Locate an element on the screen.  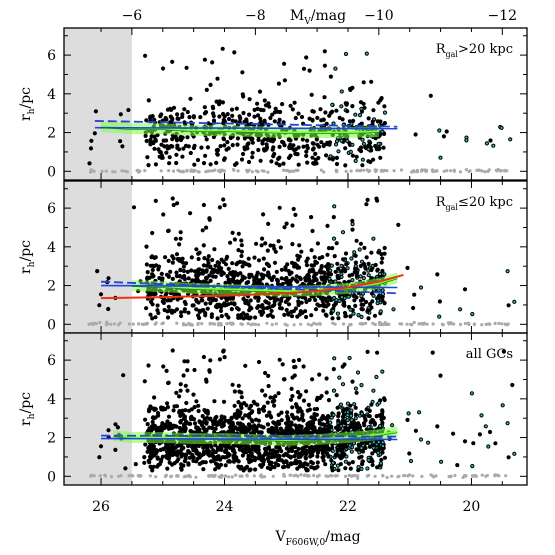
y-tick-label: 4 is located at coordinates (51, 248).